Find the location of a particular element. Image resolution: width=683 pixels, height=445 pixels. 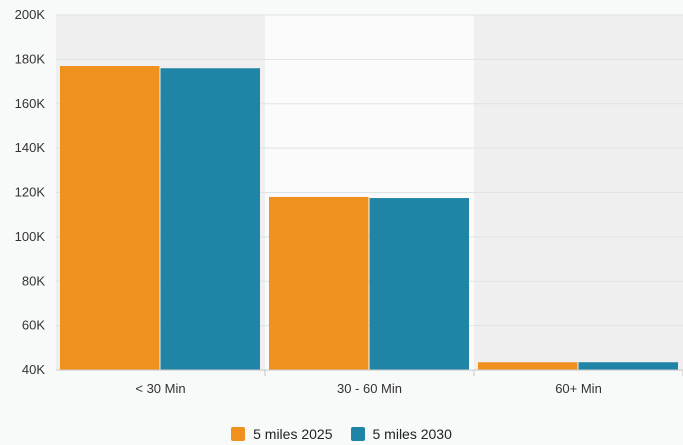

legend-item-2030: 5 miles 2030 is located at coordinates (401, 434).